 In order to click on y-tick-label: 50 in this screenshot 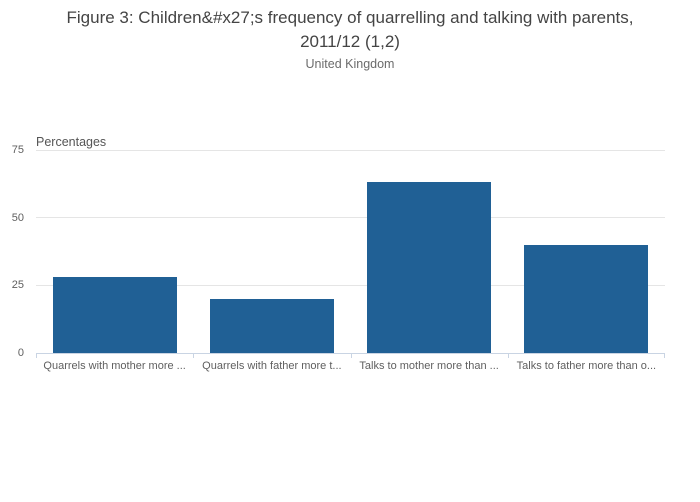, I will do `click(17, 217)`.